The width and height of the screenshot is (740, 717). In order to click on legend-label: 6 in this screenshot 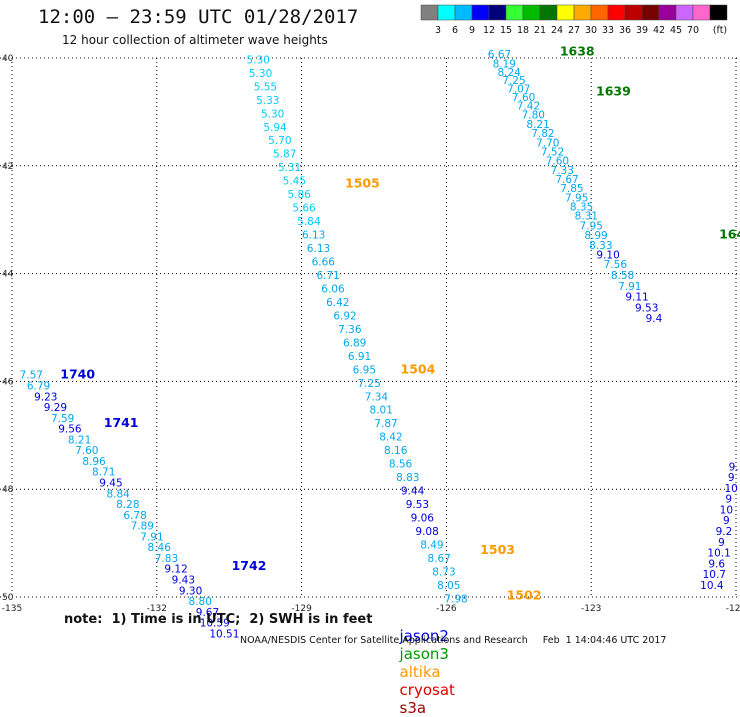, I will do `click(455, 30)`.